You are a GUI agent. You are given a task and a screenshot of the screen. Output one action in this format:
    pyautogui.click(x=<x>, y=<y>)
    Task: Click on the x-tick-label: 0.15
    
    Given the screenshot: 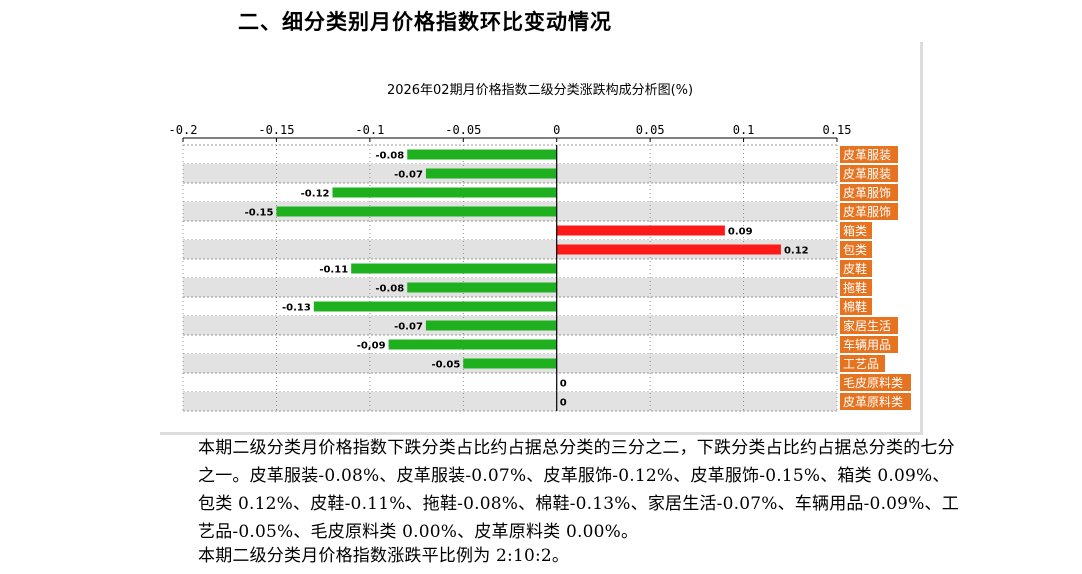 What is the action you would take?
    pyautogui.click(x=837, y=130)
    